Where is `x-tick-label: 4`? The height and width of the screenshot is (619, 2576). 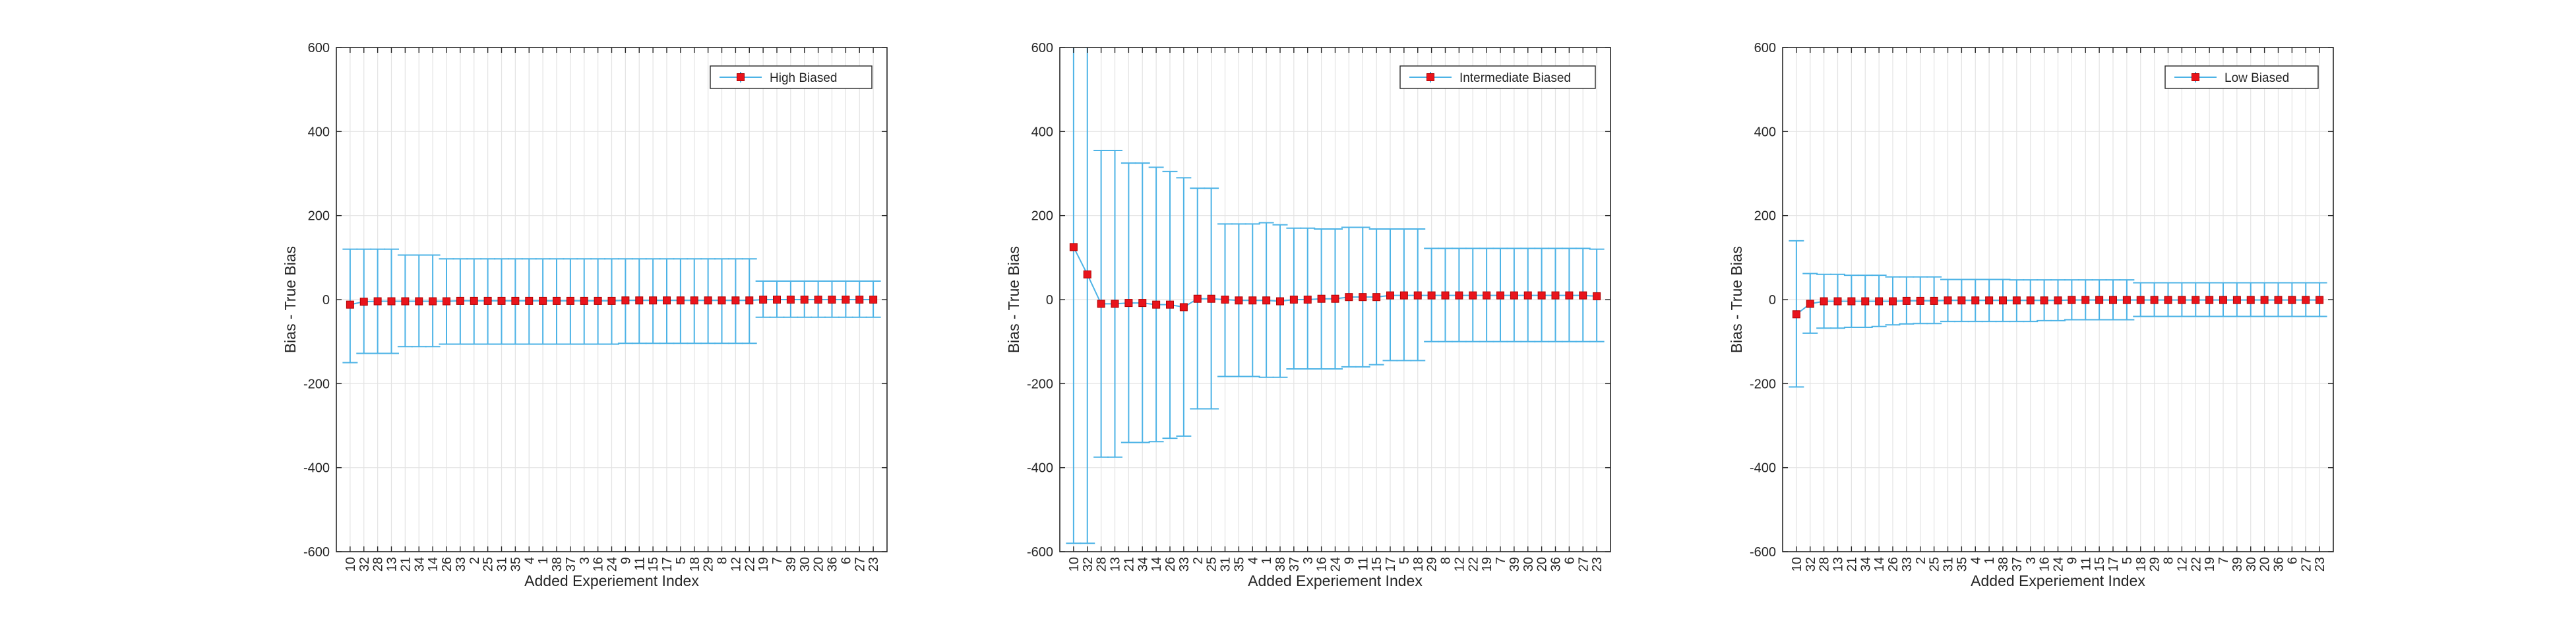 x-tick-label: 4 is located at coordinates (1253, 560).